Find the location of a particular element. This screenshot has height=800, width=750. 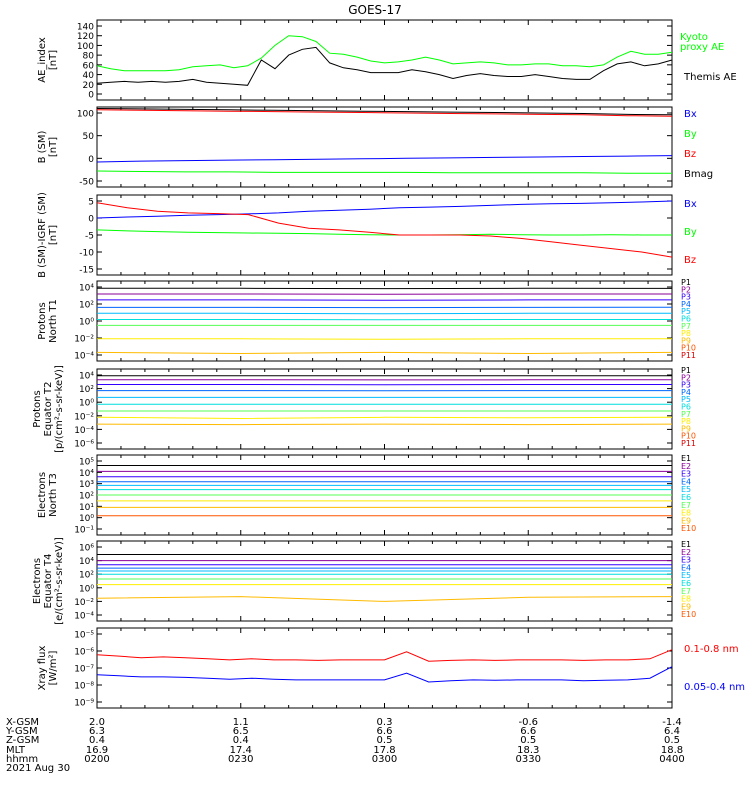

y-tick-label: 40 is located at coordinates (89, 76).